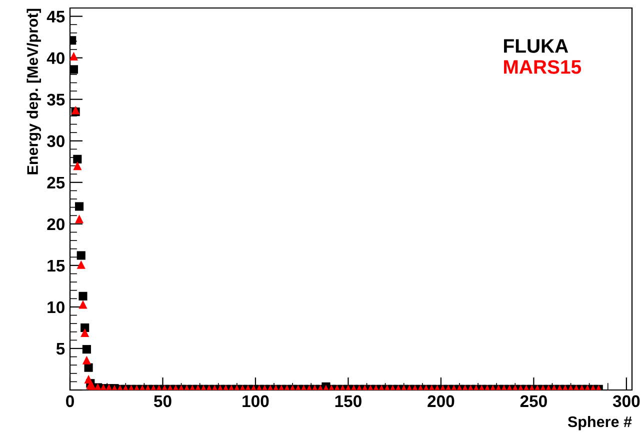  Describe the element at coordinates (55, 16) in the screenshot. I see `y-tick-label: 45` at that location.